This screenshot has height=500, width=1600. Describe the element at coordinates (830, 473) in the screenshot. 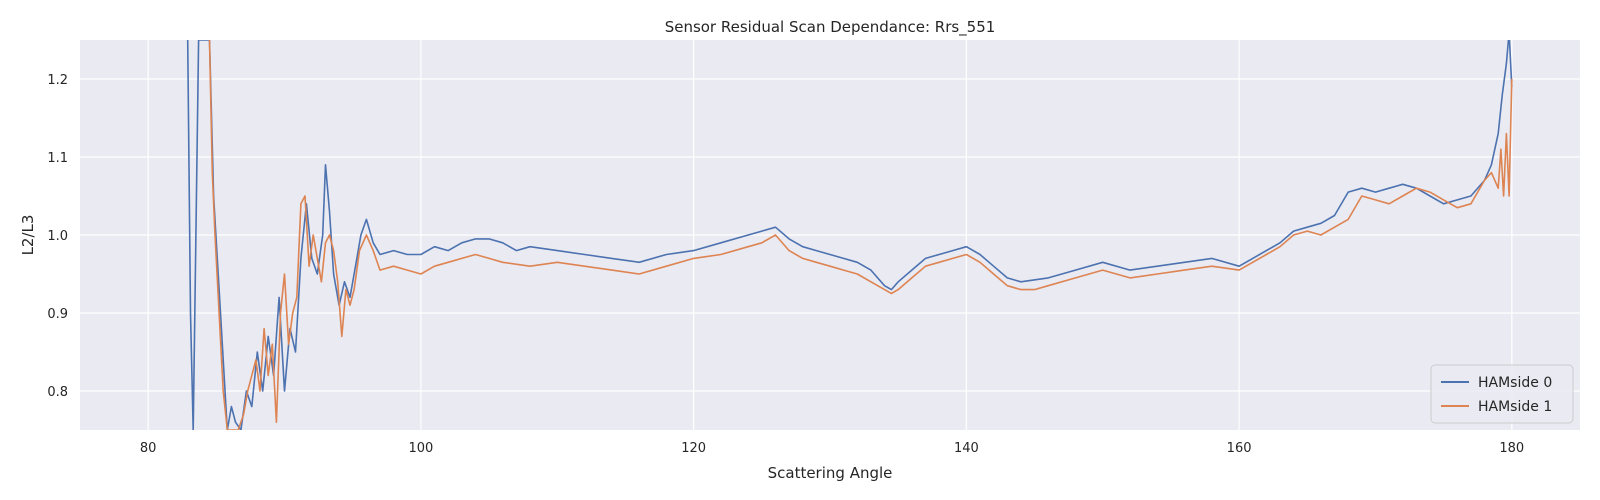

I see `x-axis-label: Scattering Angle` at that location.